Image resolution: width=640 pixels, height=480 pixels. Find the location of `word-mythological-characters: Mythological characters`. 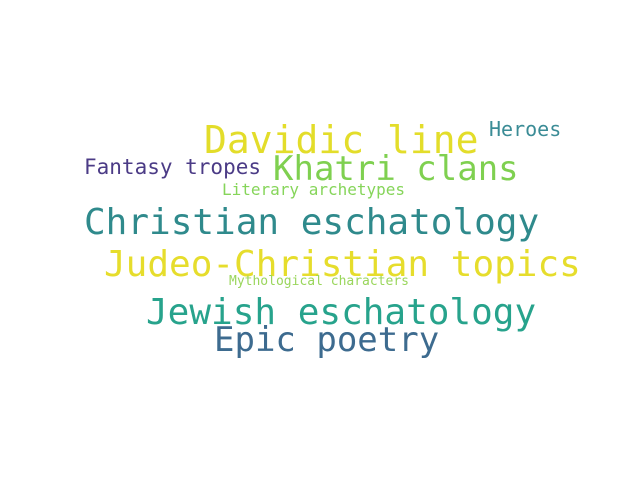

word-mythological-characters: Mythological characters is located at coordinates (319, 281).